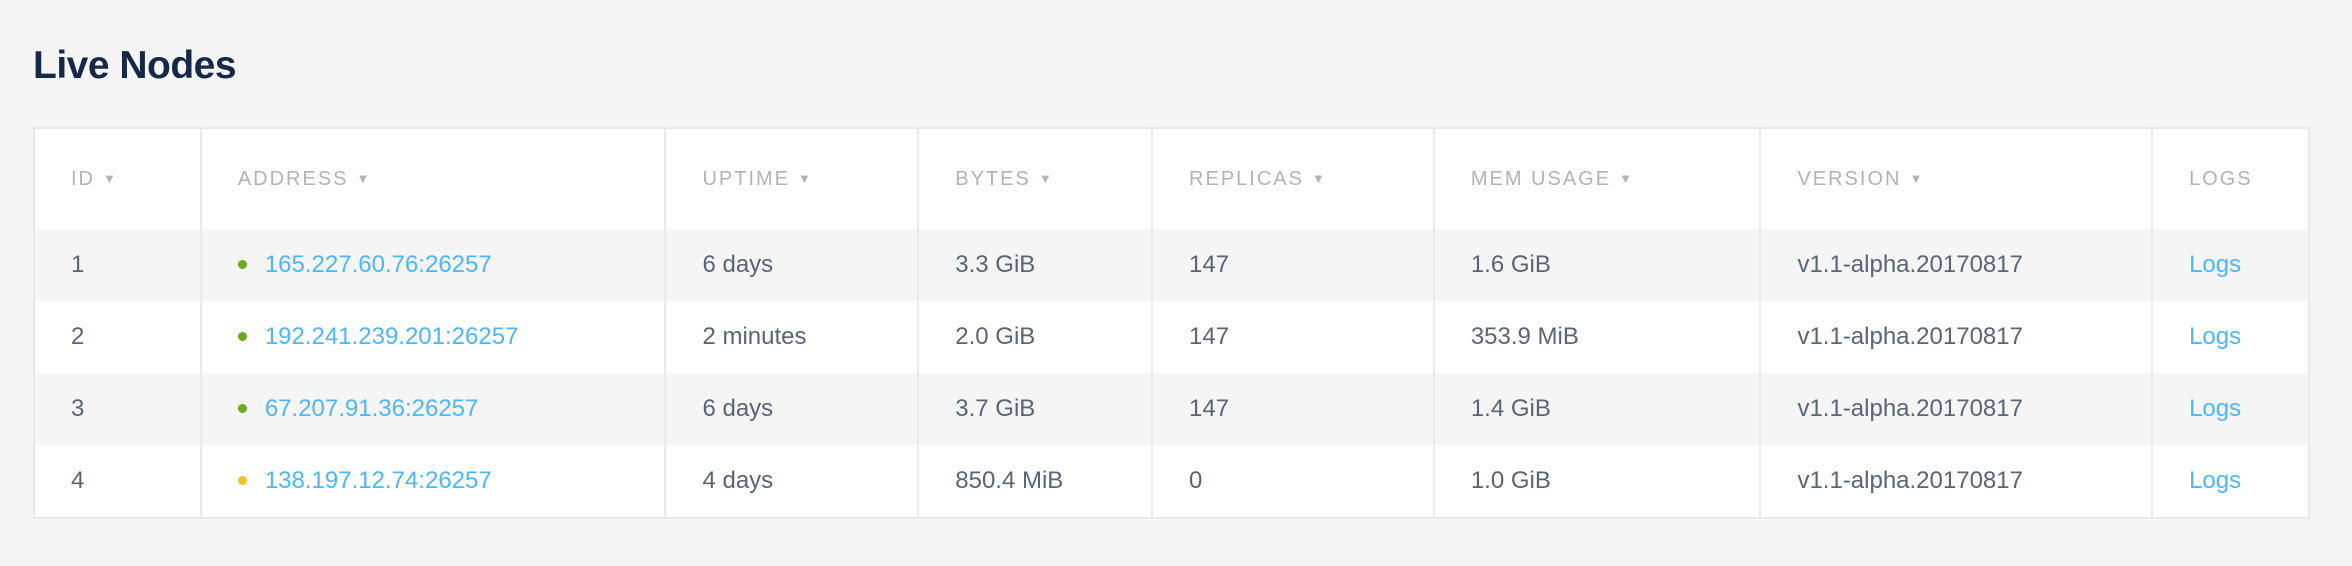 Image resolution: width=2352 pixels, height=566 pixels. What do you see at coordinates (1541, 178) in the screenshot?
I see `column-label: MEM USAGE` at bounding box center [1541, 178].